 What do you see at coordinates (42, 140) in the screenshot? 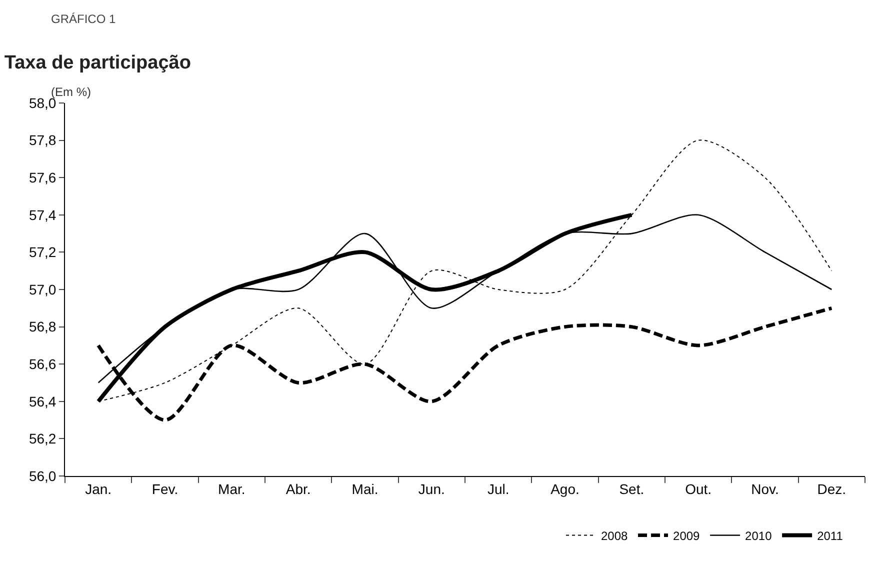
I see `y-tick-label: 57,8` at bounding box center [42, 140].